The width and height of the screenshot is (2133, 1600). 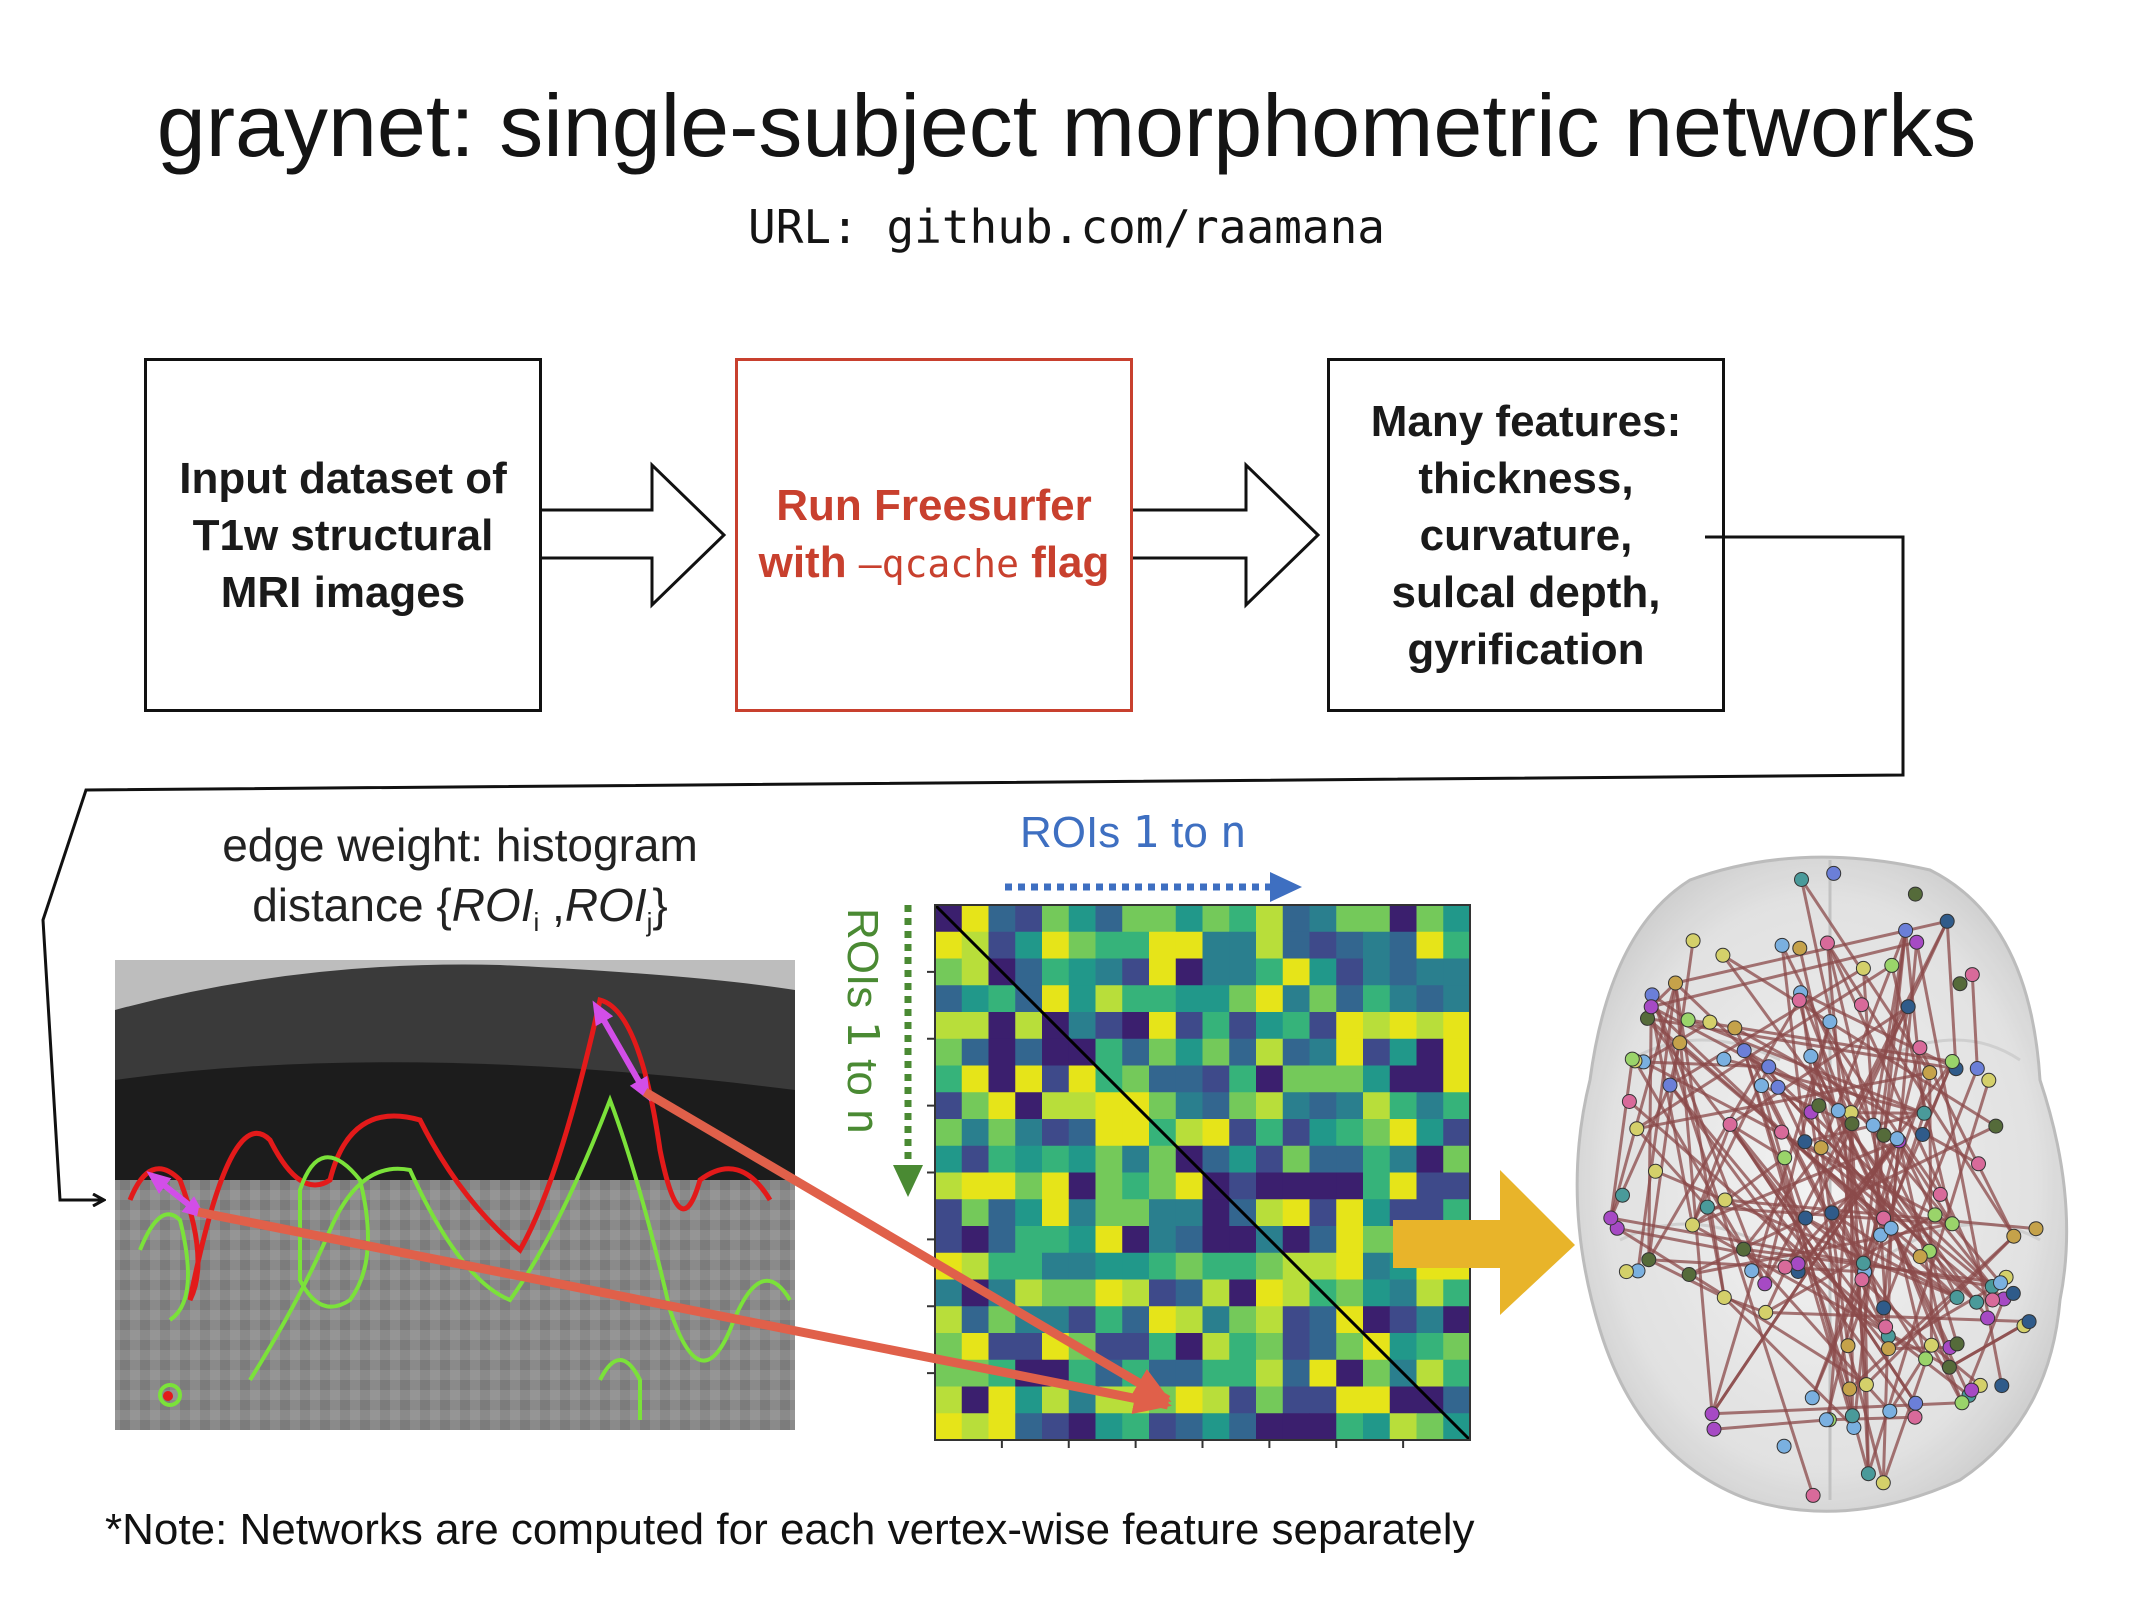 I want to click on qcache-flag: –qcache, so click(x=938, y=564).